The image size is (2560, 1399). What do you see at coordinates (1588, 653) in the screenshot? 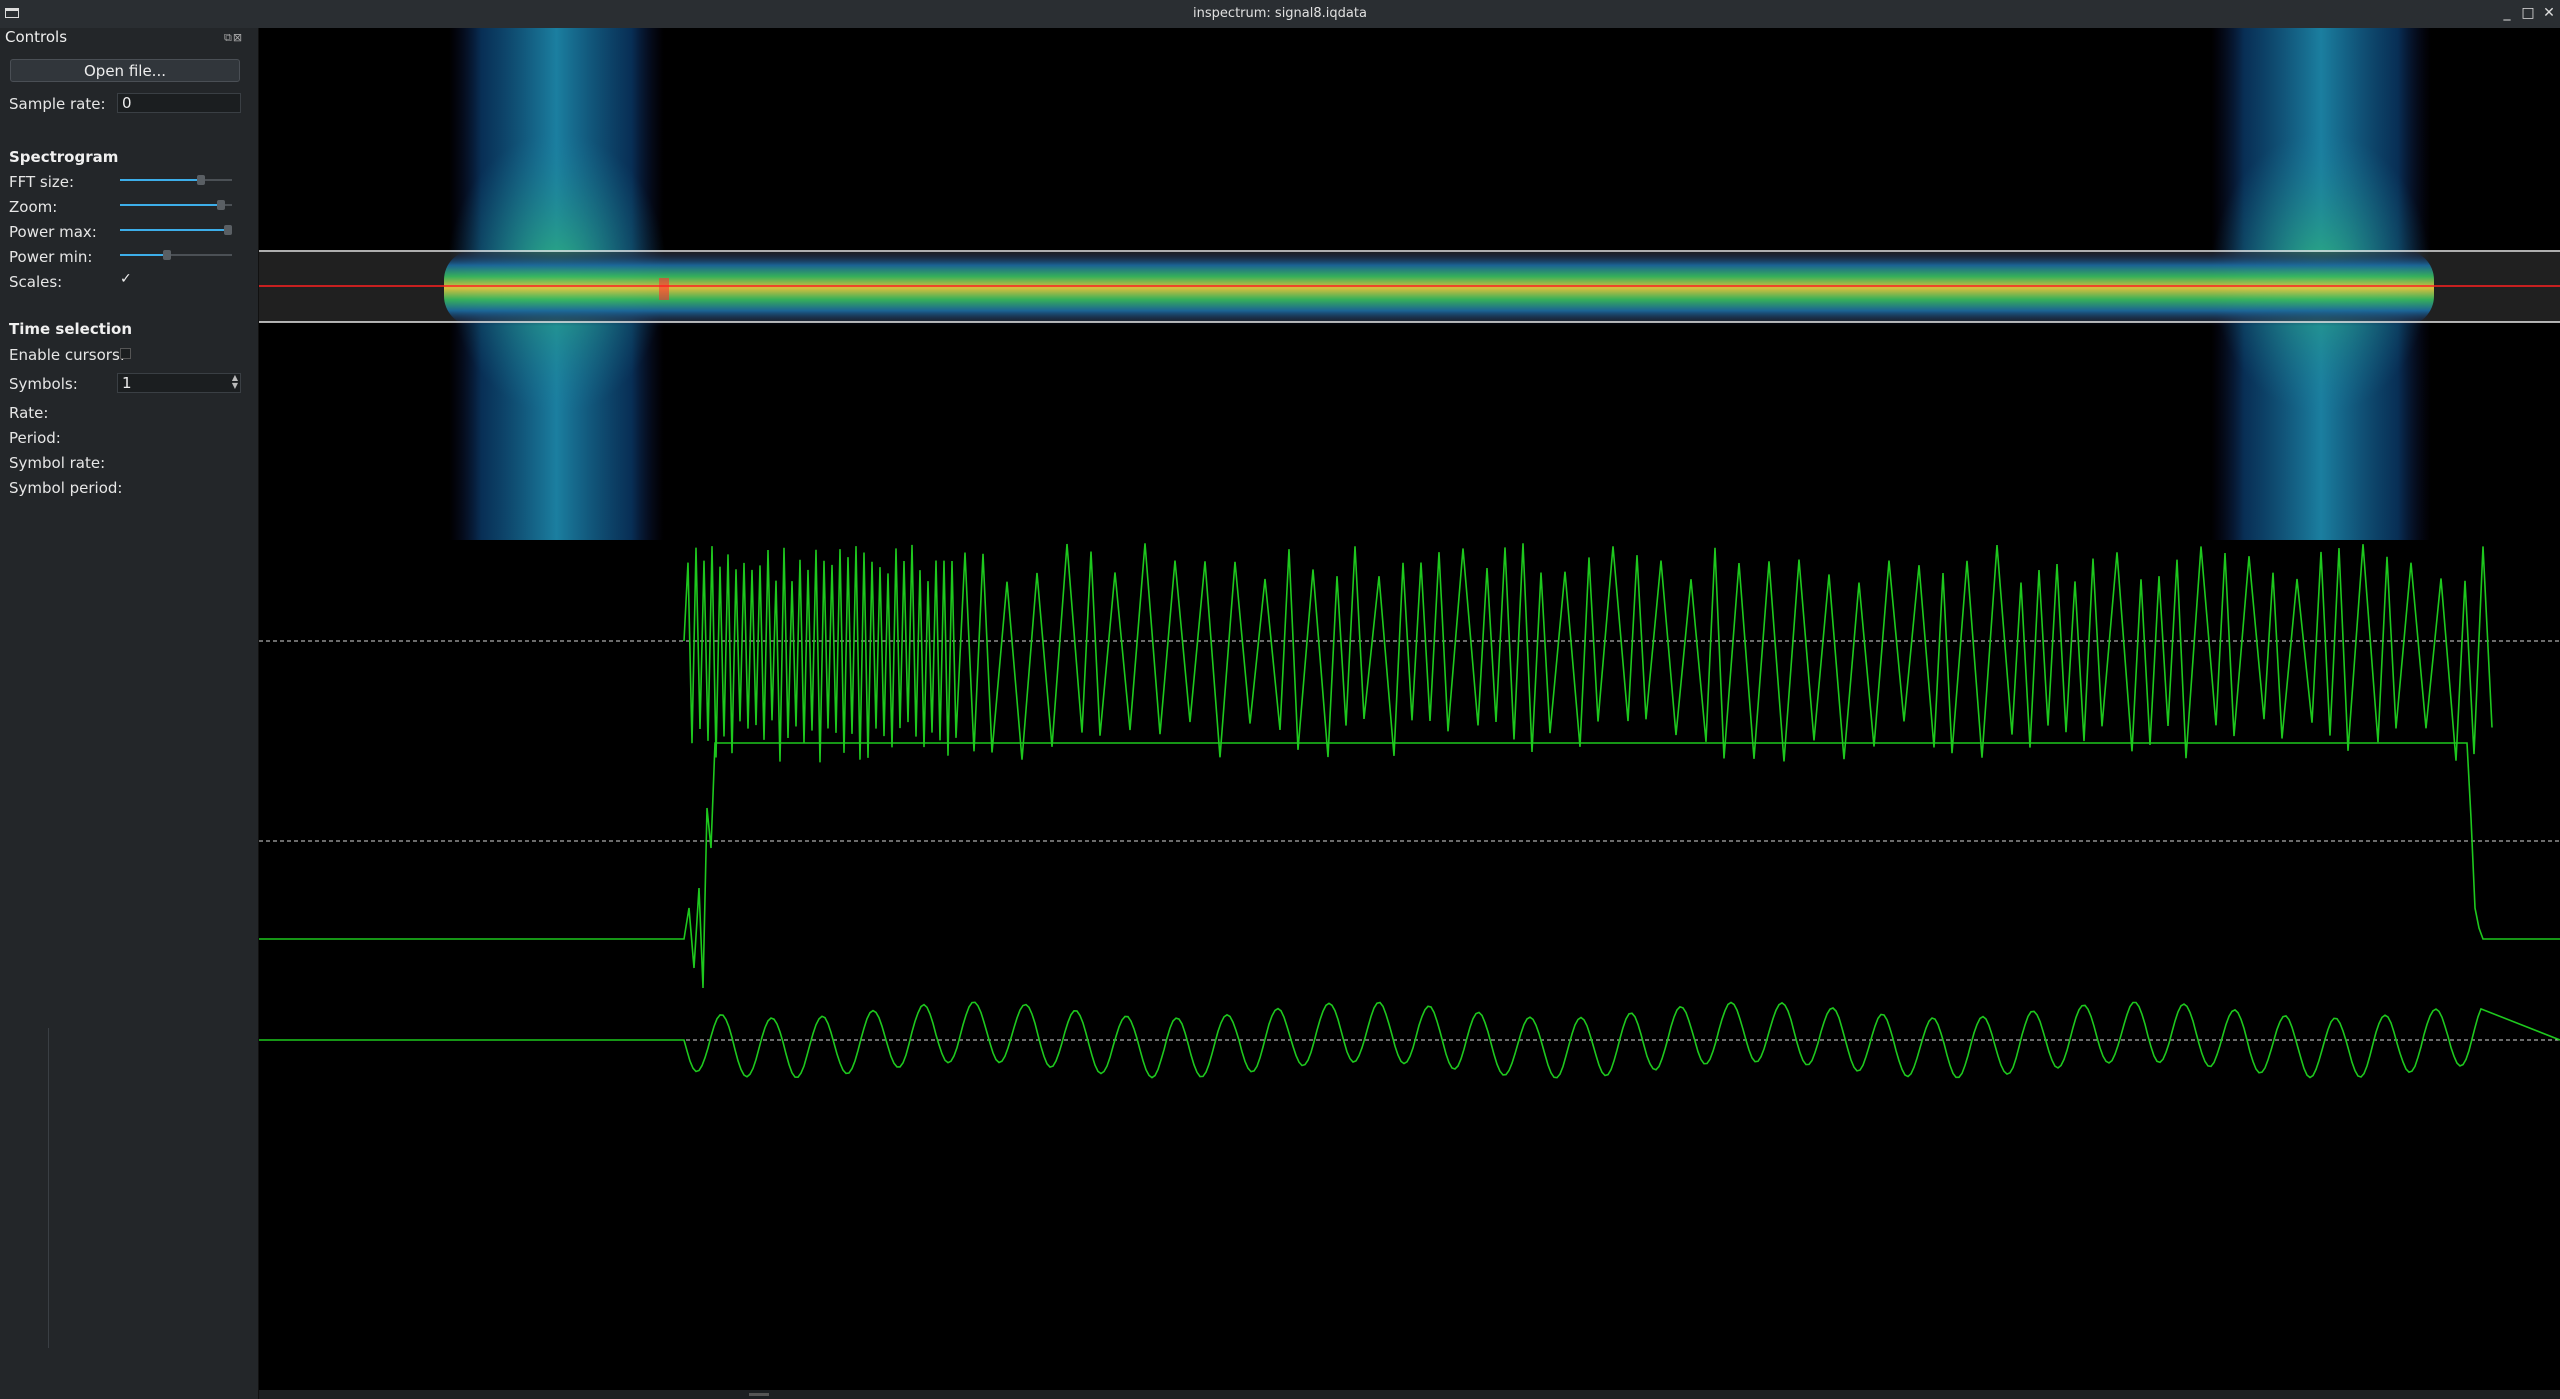
I see `frequency-trace` at bounding box center [1588, 653].